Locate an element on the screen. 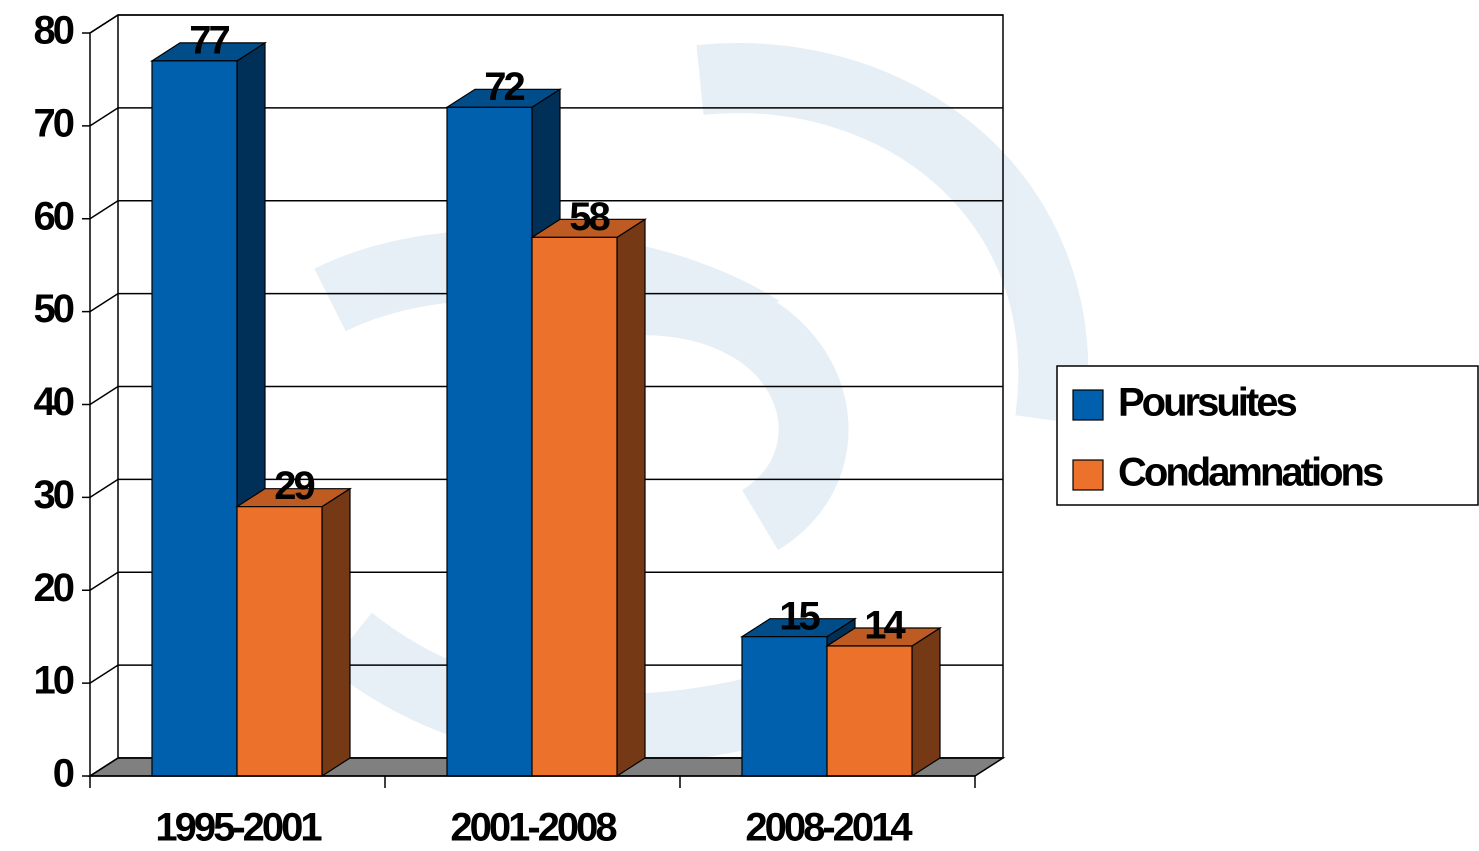  legend-box is located at coordinates (1267, 435).